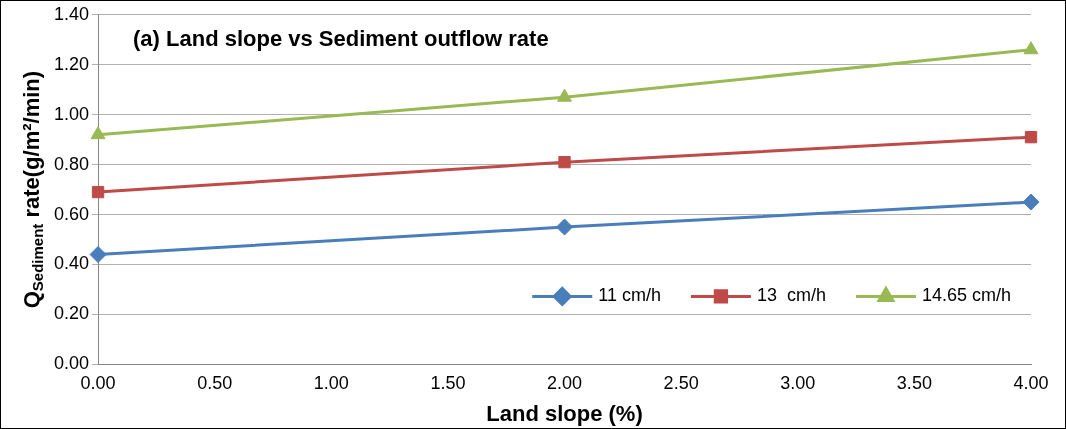 The height and width of the screenshot is (429, 1066). What do you see at coordinates (331, 383) in the screenshot?
I see `x-tick-label: 1.00` at bounding box center [331, 383].